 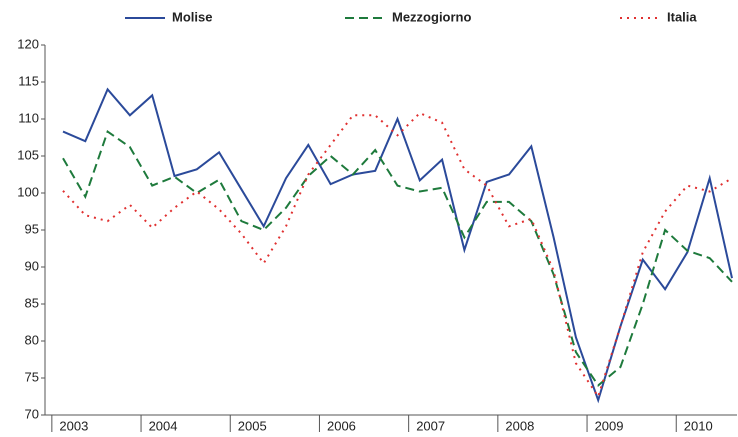 What do you see at coordinates (32, 302) in the screenshot?
I see `y-tick-label: 85` at bounding box center [32, 302].